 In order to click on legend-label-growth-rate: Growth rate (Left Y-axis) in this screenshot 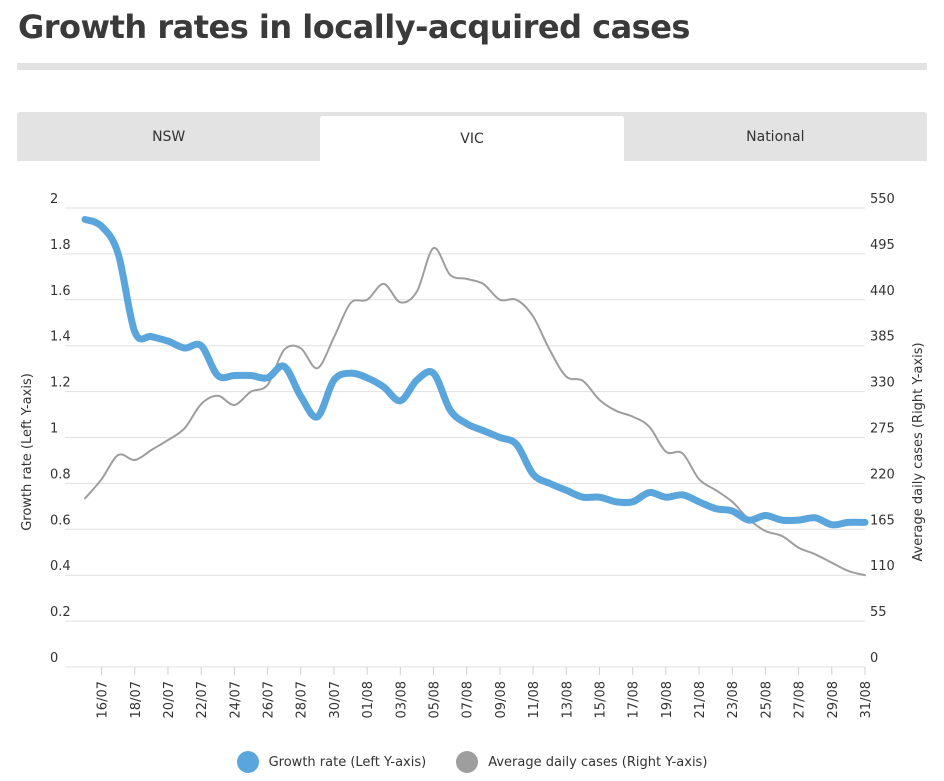, I will do `click(347, 762)`.